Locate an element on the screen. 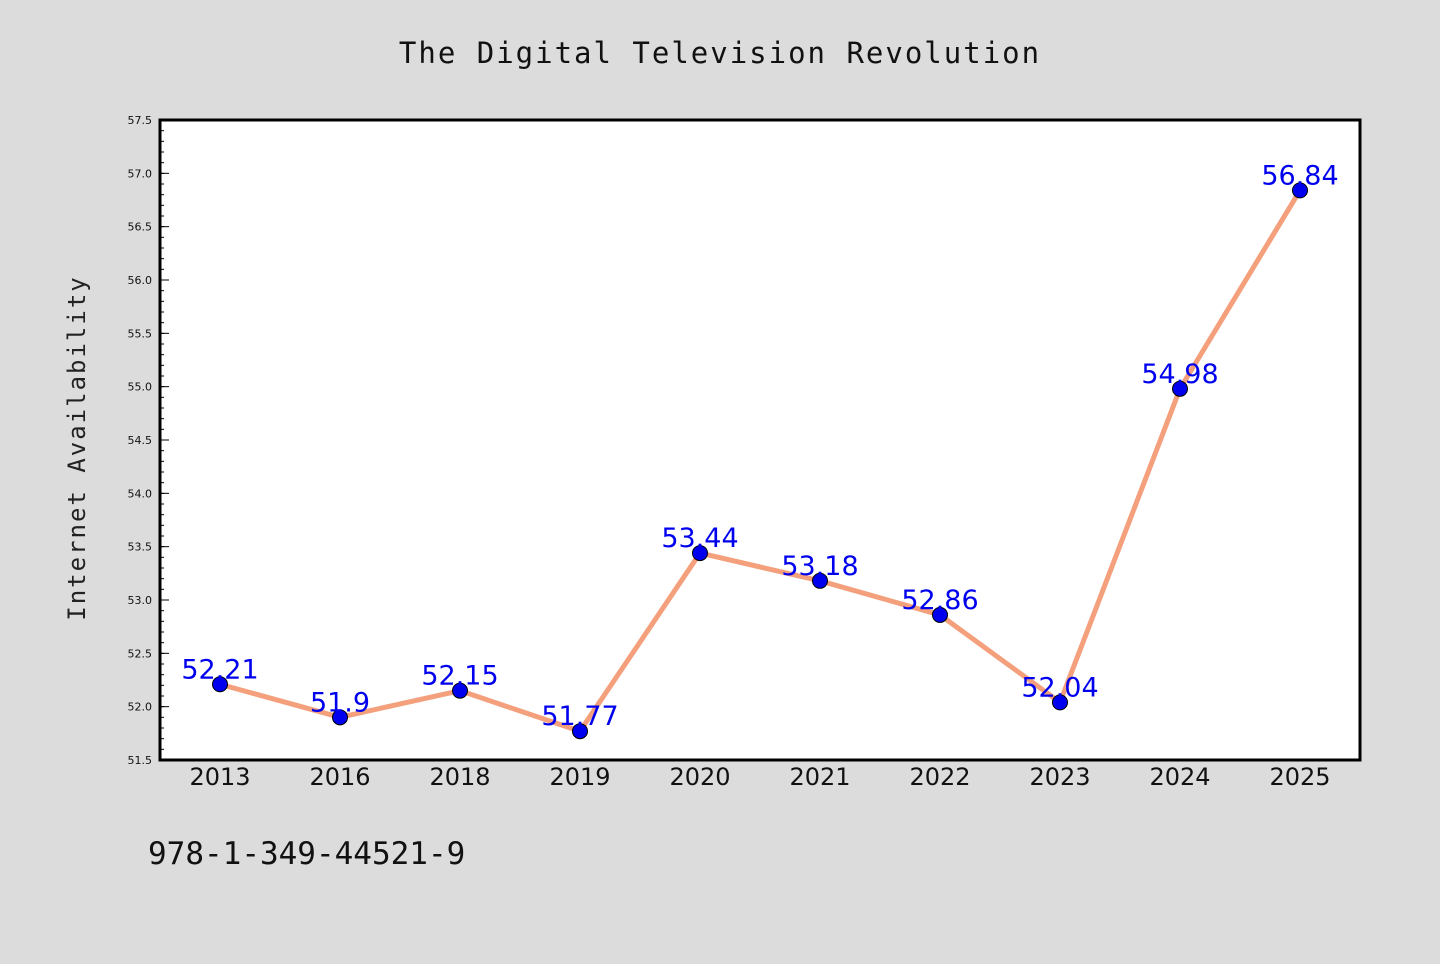 The height and width of the screenshot is (964, 1440). data-label: 54.98 is located at coordinates (1179, 374).